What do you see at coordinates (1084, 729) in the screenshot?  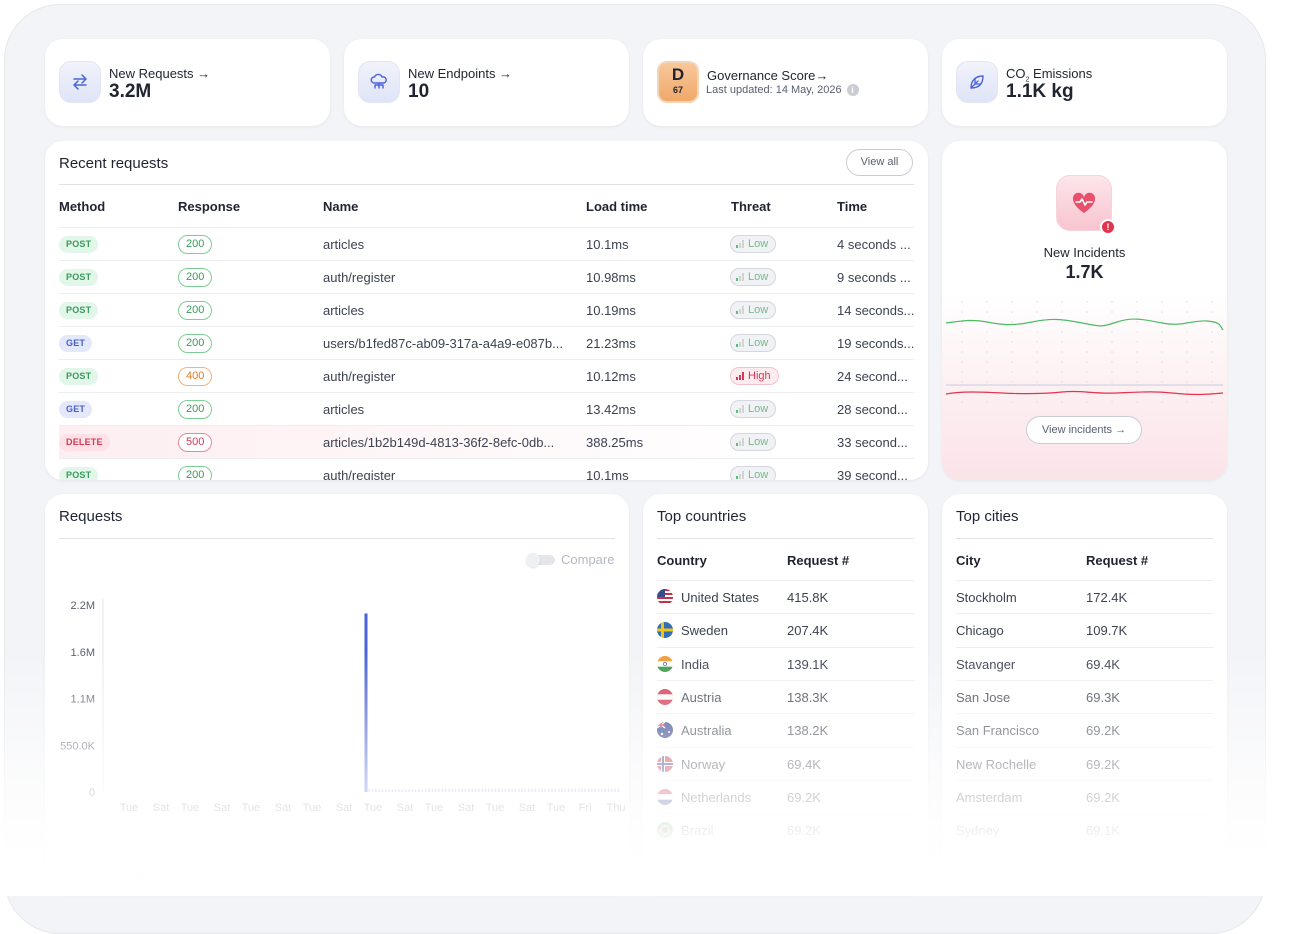 I see `list-item: San Francisco 69.2K` at bounding box center [1084, 729].